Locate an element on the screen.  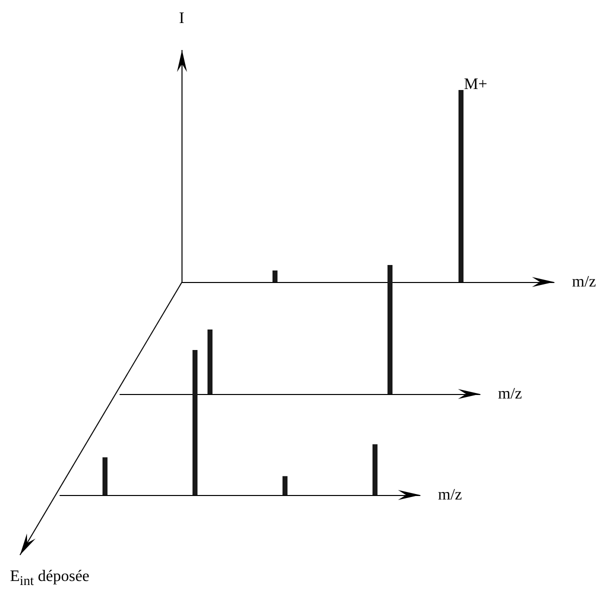
text: E$_{int}$ déposée is located at coordinates (50, 579).